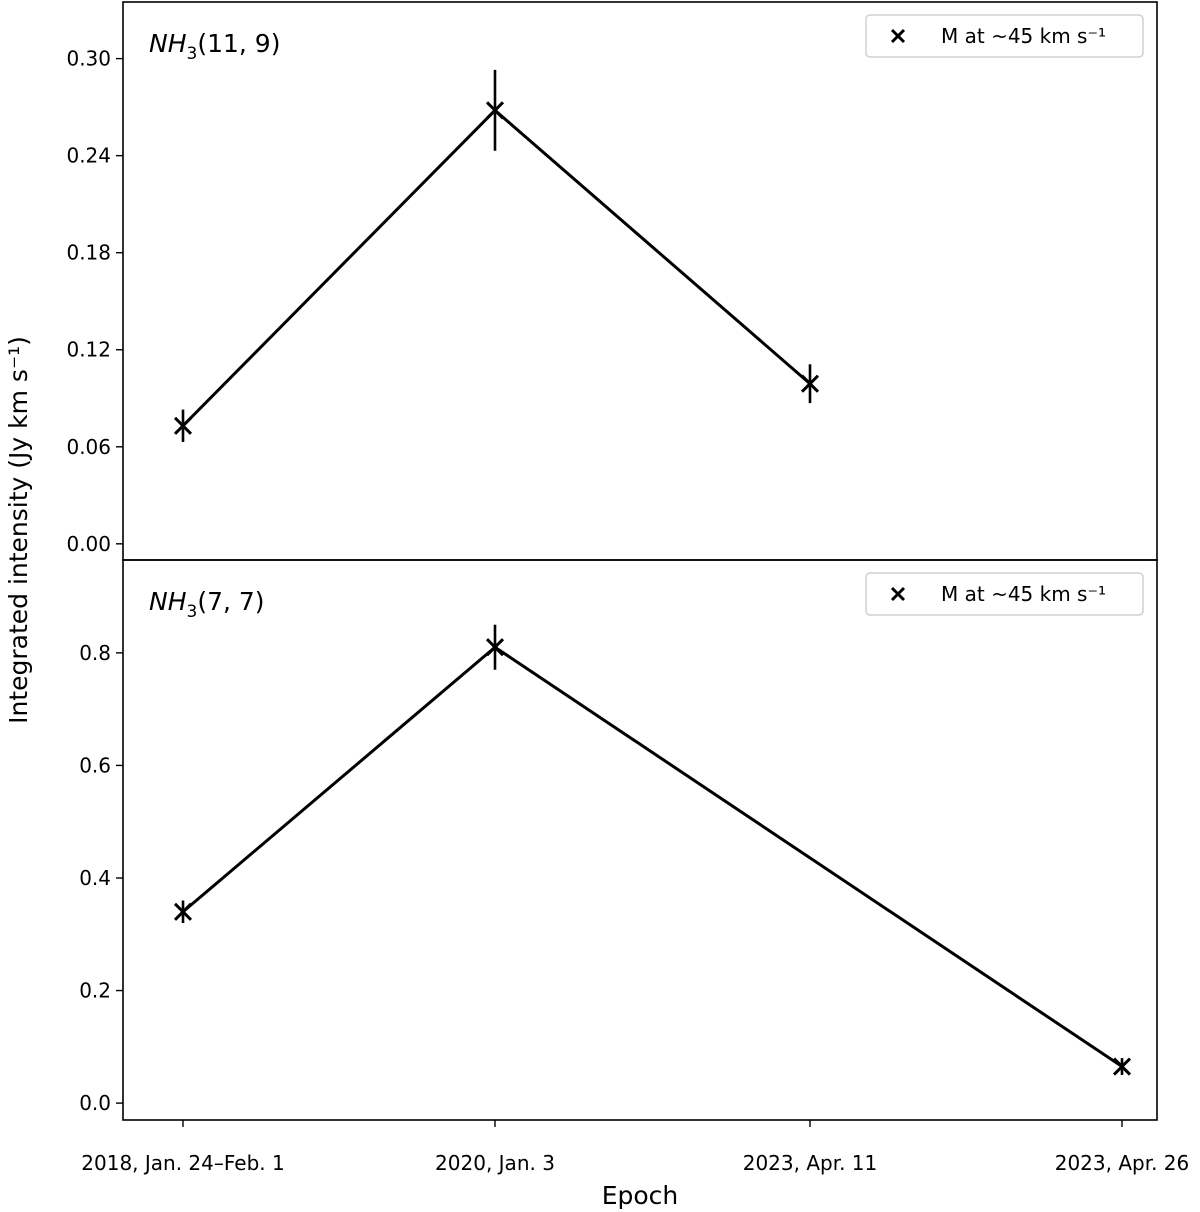  What do you see at coordinates (88, 544) in the screenshot?
I see `y-tick-label: 0.00` at bounding box center [88, 544].